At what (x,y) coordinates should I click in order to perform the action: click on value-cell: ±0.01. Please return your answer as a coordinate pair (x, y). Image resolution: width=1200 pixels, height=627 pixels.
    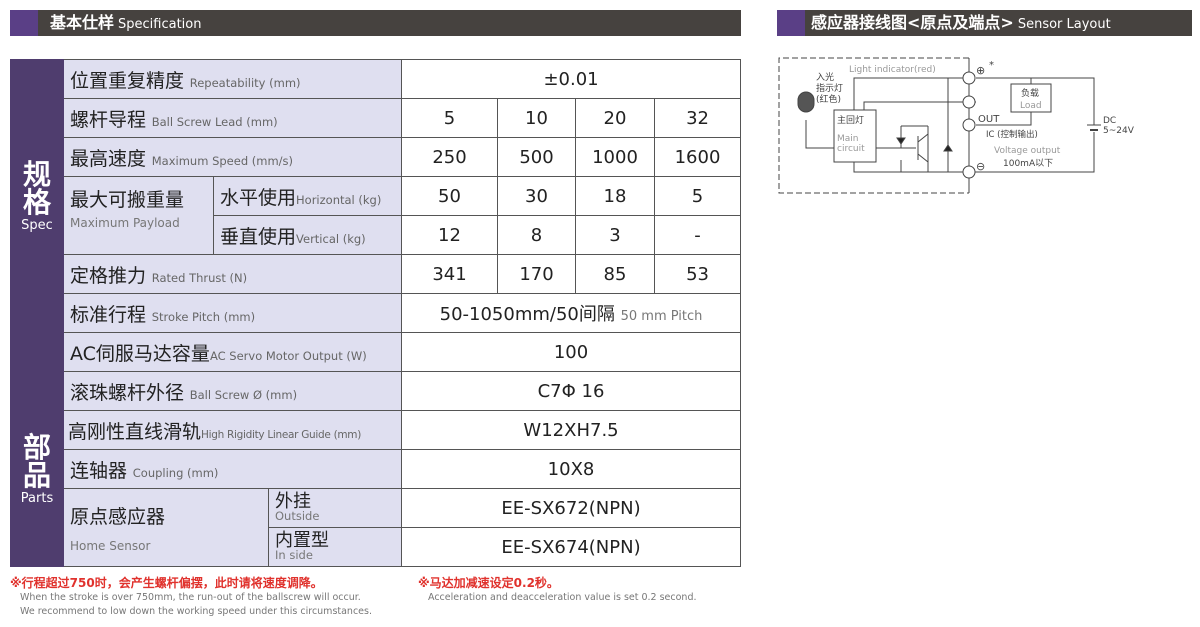
    Looking at the image, I should click on (571, 79).